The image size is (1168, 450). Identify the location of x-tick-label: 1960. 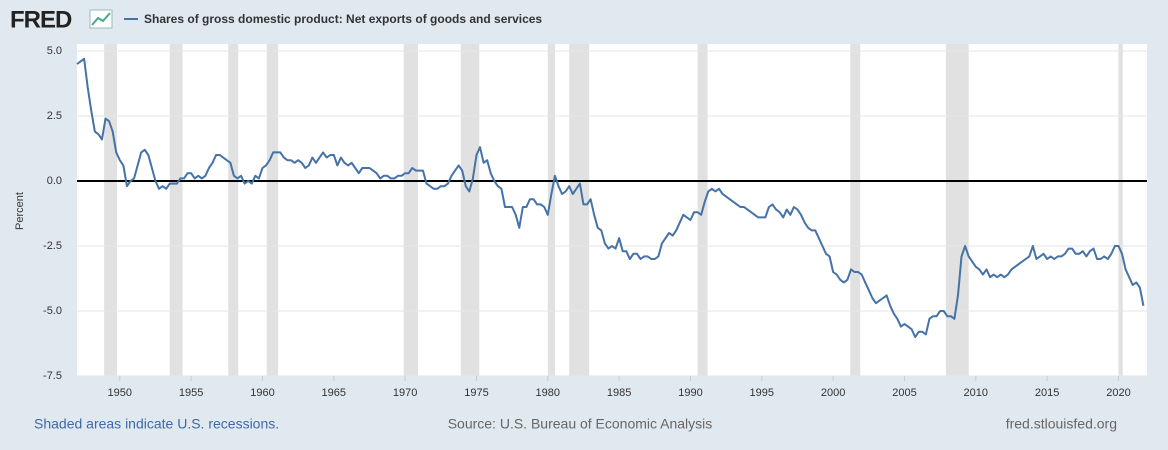
(262, 393).